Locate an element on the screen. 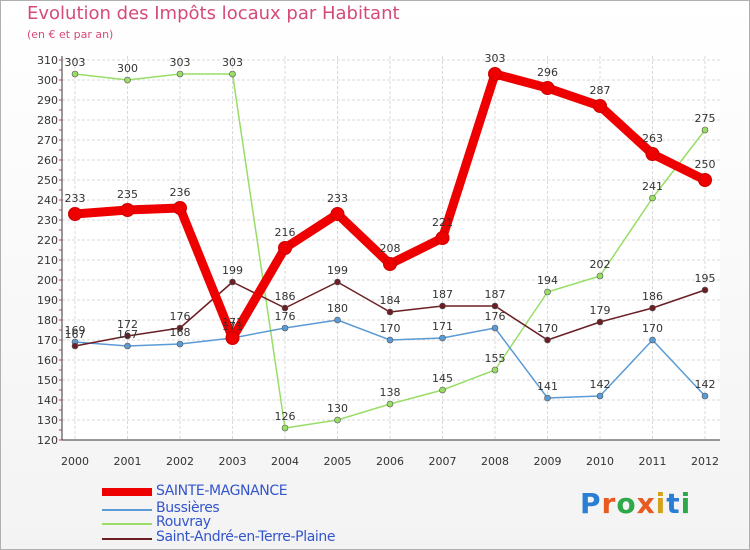 This screenshot has height=550, width=750. y-tick-label: 160 is located at coordinates (47, 360).